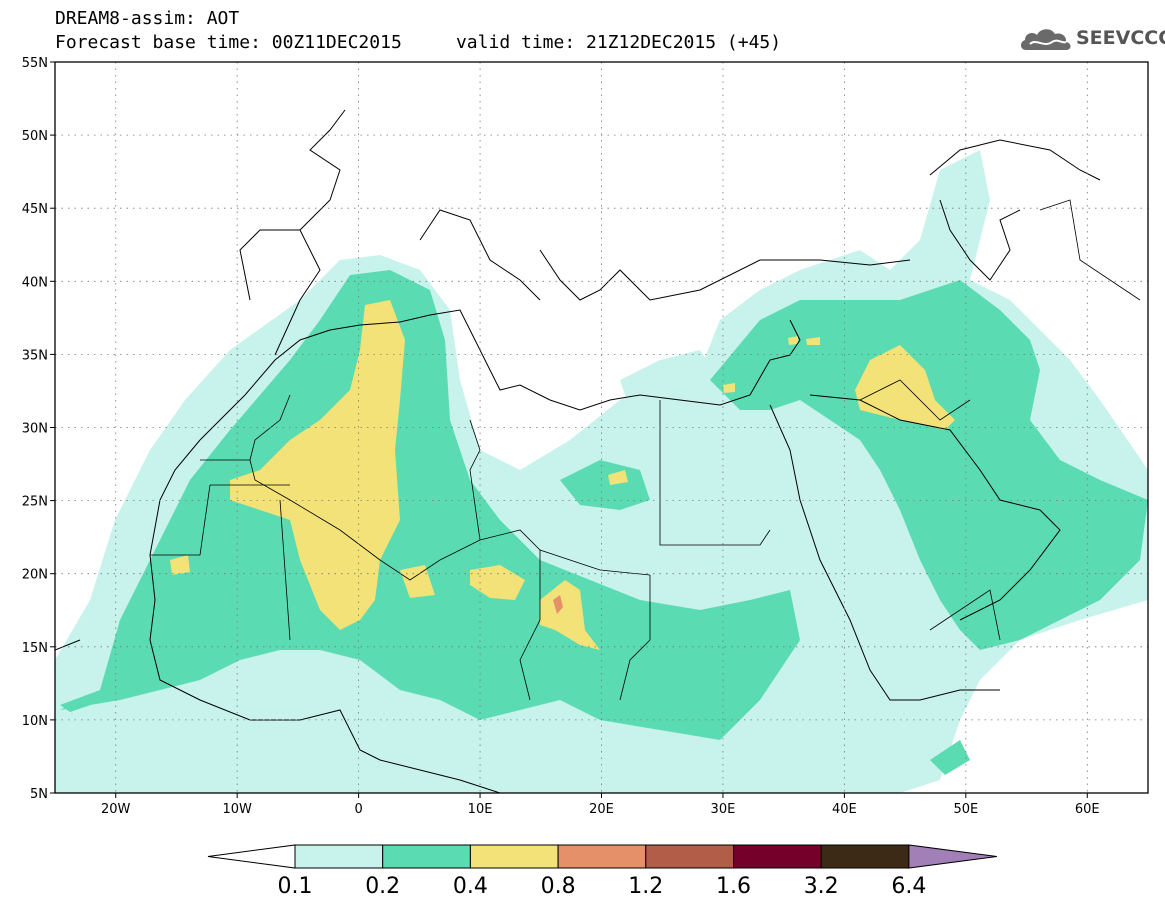 This screenshot has width=1165, height=905. Describe the element at coordinates (952, 856) in the screenshot. I see `colorbar-high-extend` at that location.